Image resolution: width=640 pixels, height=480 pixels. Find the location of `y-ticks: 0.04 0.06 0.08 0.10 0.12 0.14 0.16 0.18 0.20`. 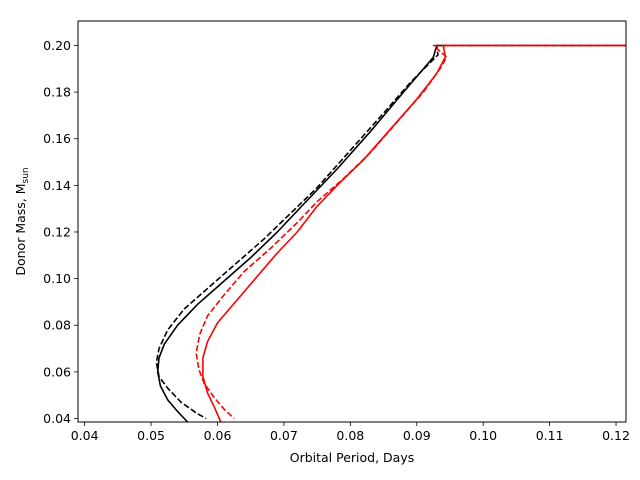

y-ticks: 0.04 0.06 0.08 0.10 0.12 0.14 0.16 0.18 0.20 is located at coordinates (60, 232).